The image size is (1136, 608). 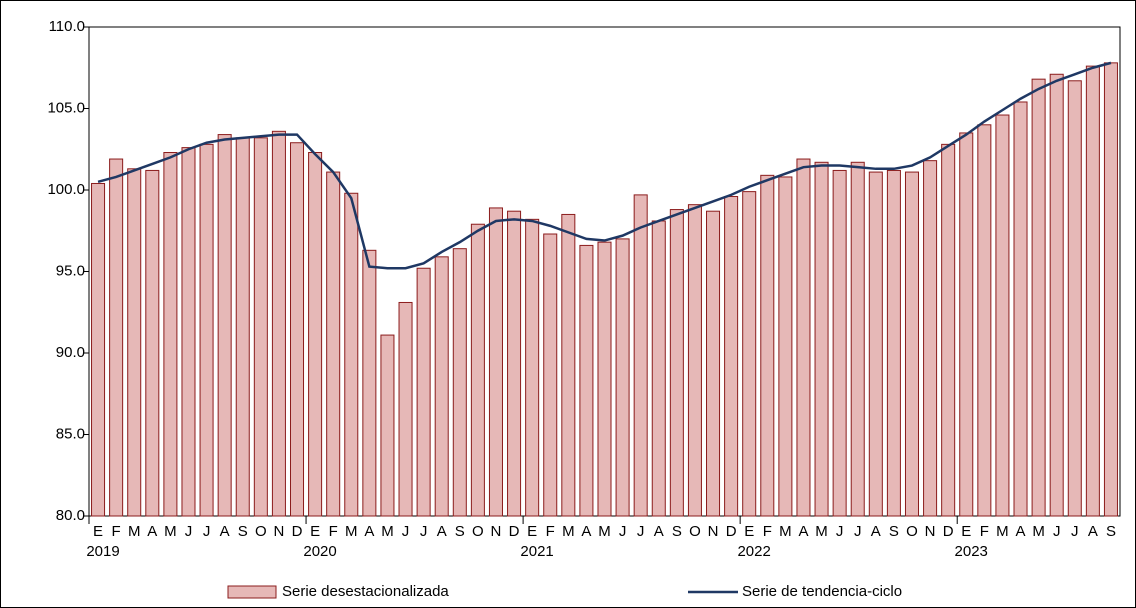 I want to click on year-label: 2020, so click(x=319, y=551).